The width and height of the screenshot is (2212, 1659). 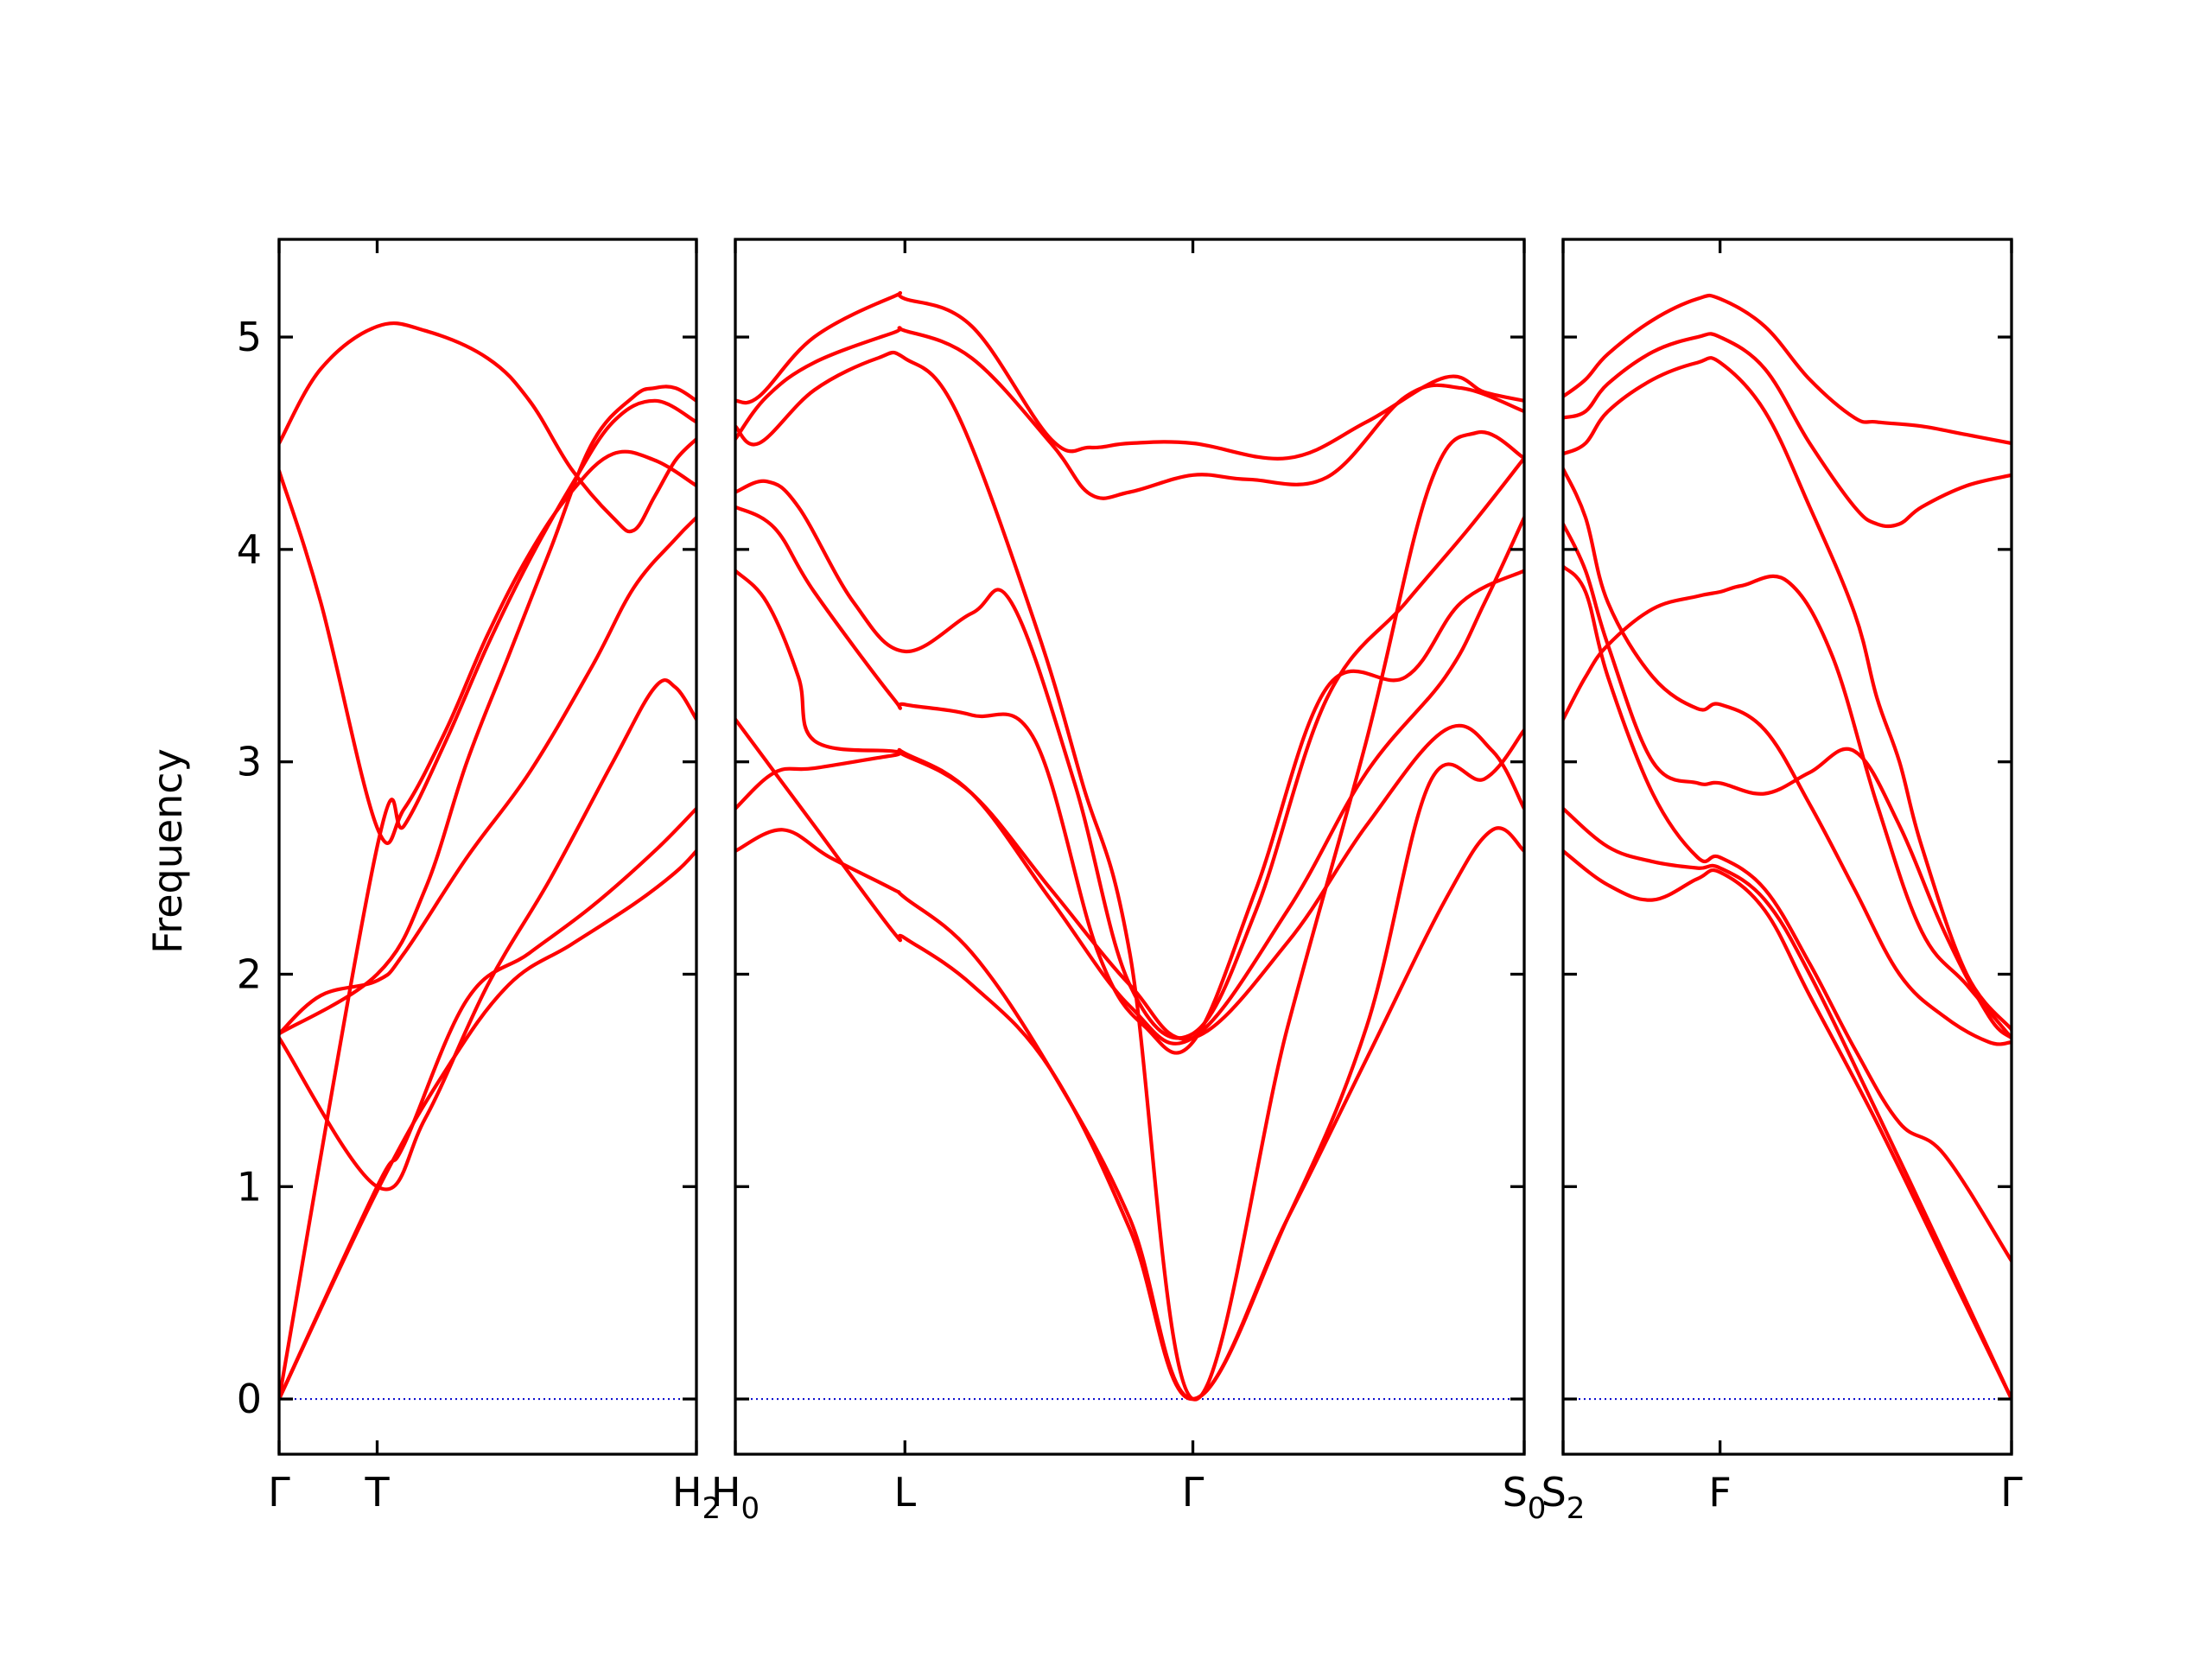 I want to click on x-tick-label: L, so click(x=905, y=1492).